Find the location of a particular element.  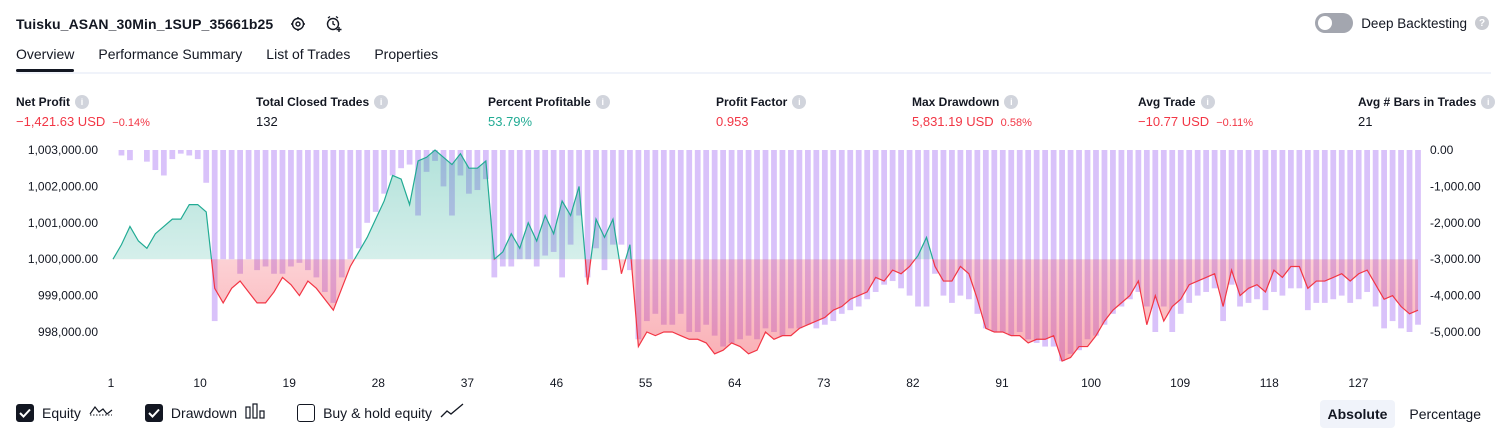

metric-value: 132 is located at coordinates (267, 121).